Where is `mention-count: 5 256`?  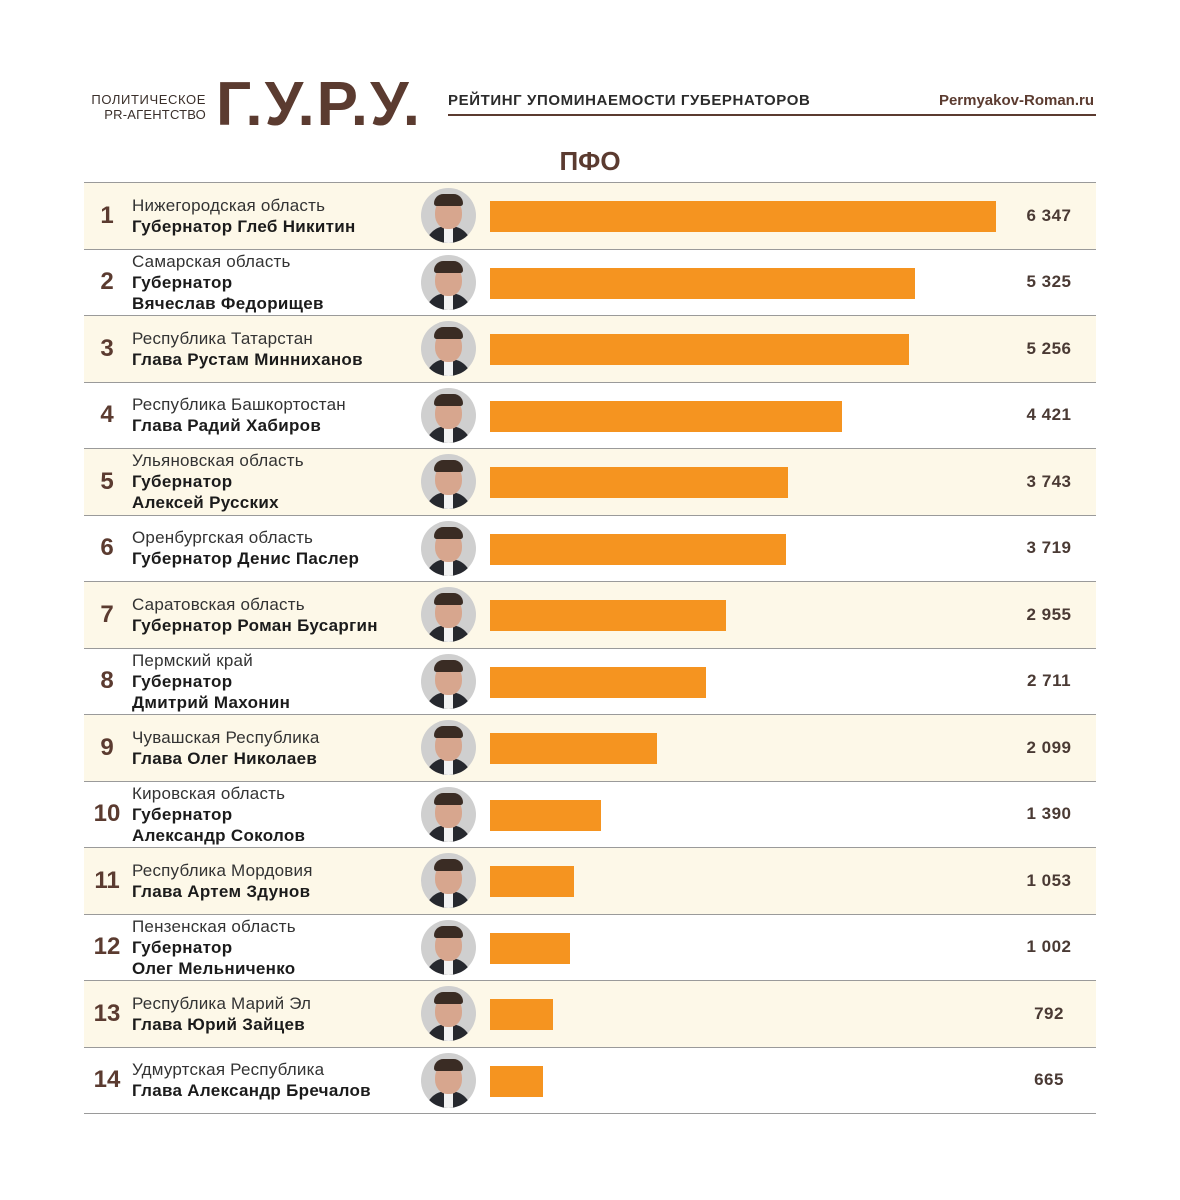
mention-count: 5 256 is located at coordinates (1049, 348).